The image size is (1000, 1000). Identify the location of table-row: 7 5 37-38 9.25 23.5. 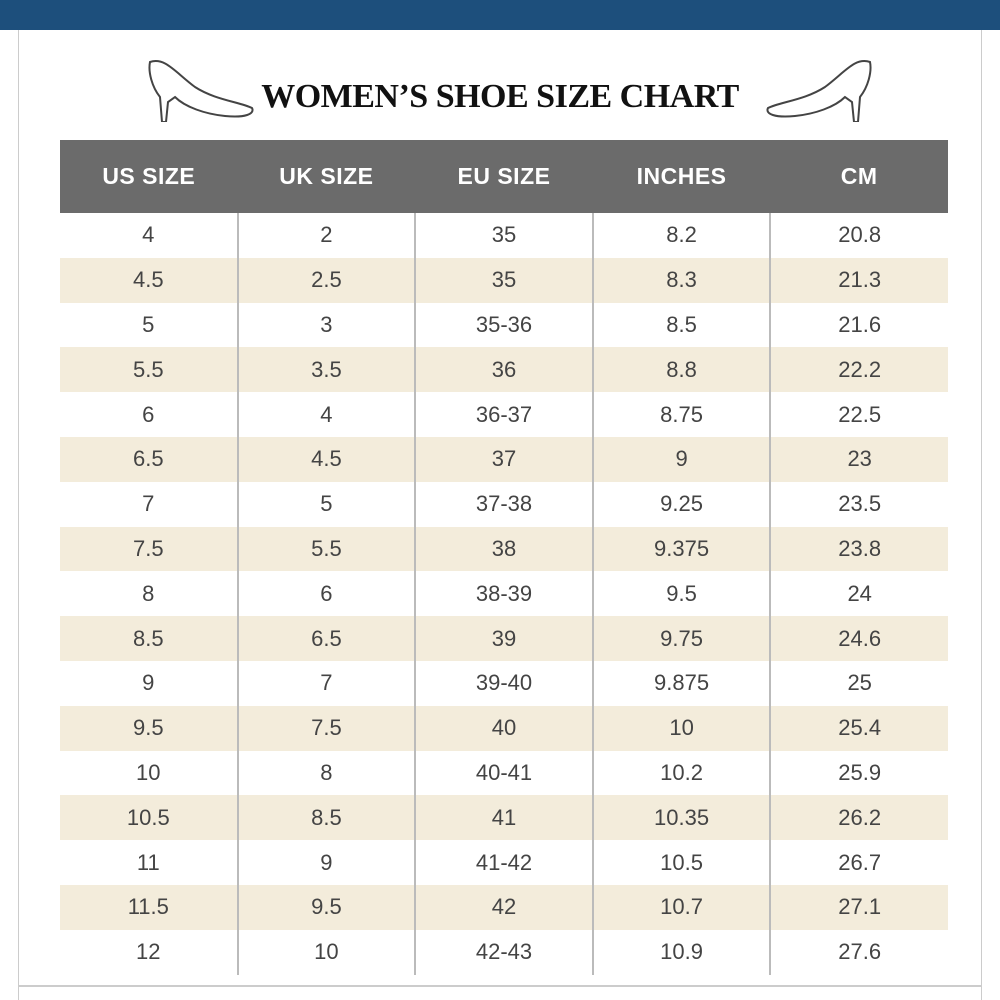
(504, 504).